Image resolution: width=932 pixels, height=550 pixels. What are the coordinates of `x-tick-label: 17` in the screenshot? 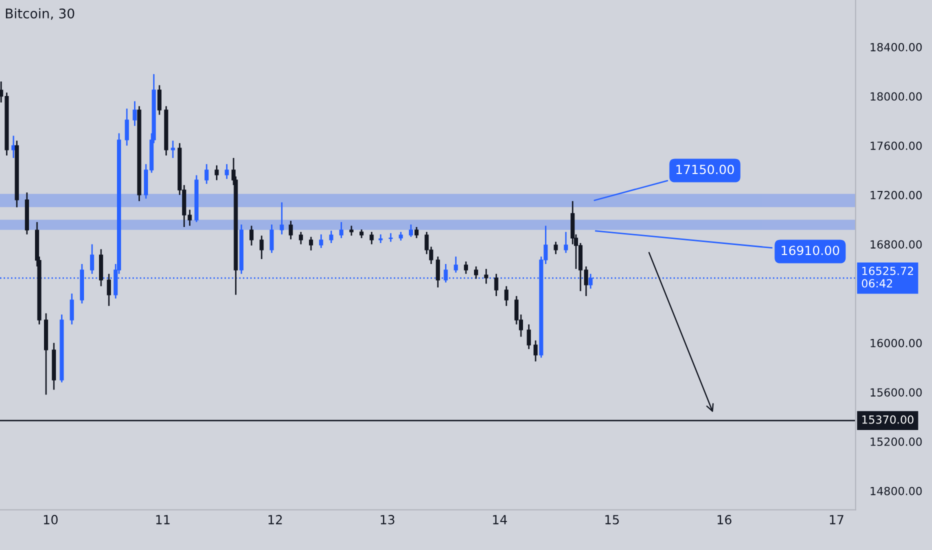 It's located at (837, 519).